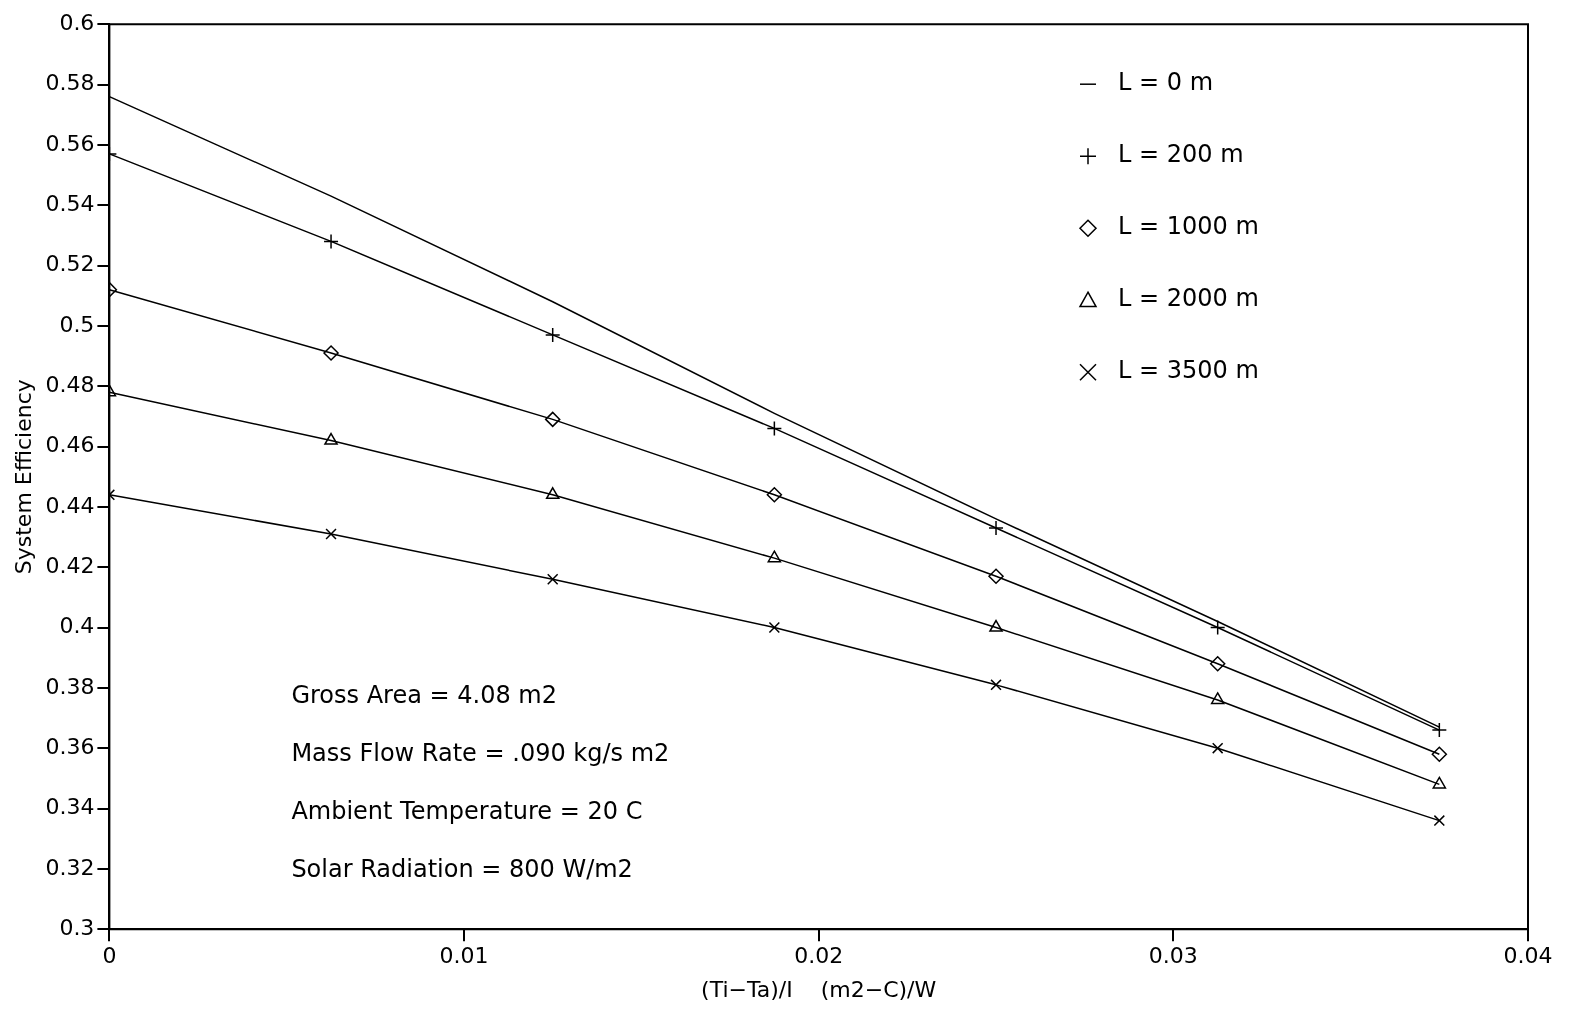 The width and height of the screenshot is (1578, 1022). What do you see at coordinates (424, 695) in the screenshot?
I see `annotation: Gross Area = 4.08 m2` at bounding box center [424, 695].